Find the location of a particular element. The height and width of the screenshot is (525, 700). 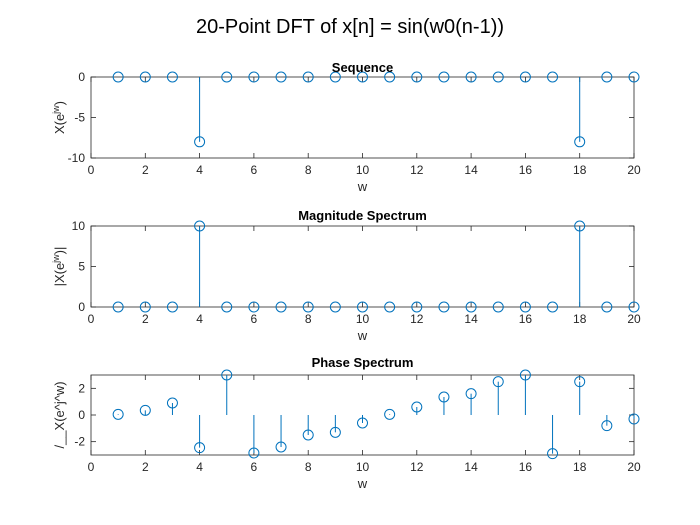

y-tick-label: -5 is located at coordinates (79, 118).